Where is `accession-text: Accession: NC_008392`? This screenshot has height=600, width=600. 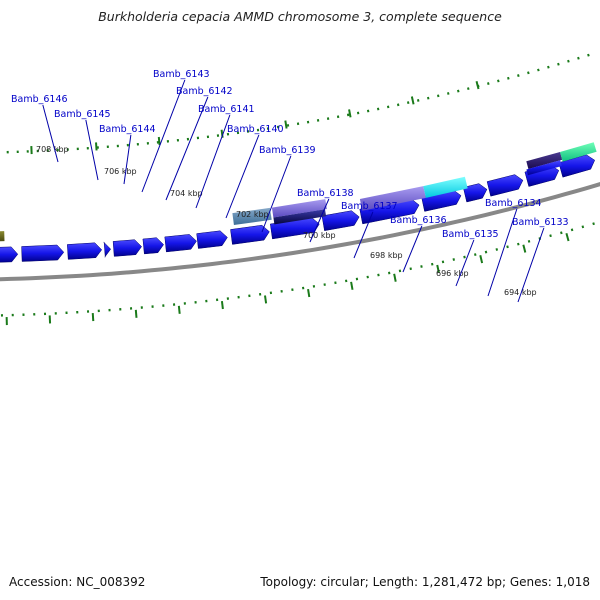 accession-text: Accession: NC_008392 is located at coordinates (77, 582).